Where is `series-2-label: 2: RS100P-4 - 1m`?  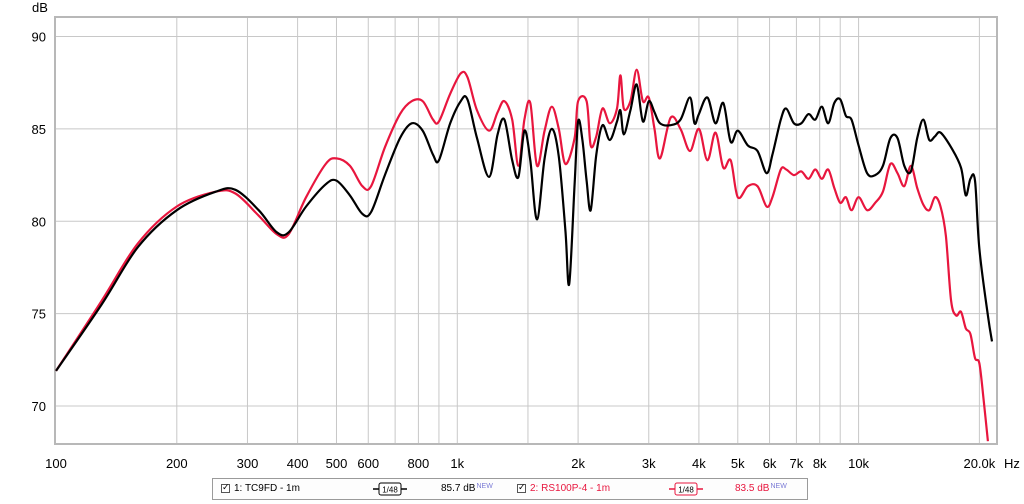
series-2-label: 2: RS100P-4 - 1m is located at coordinates (570, 488).